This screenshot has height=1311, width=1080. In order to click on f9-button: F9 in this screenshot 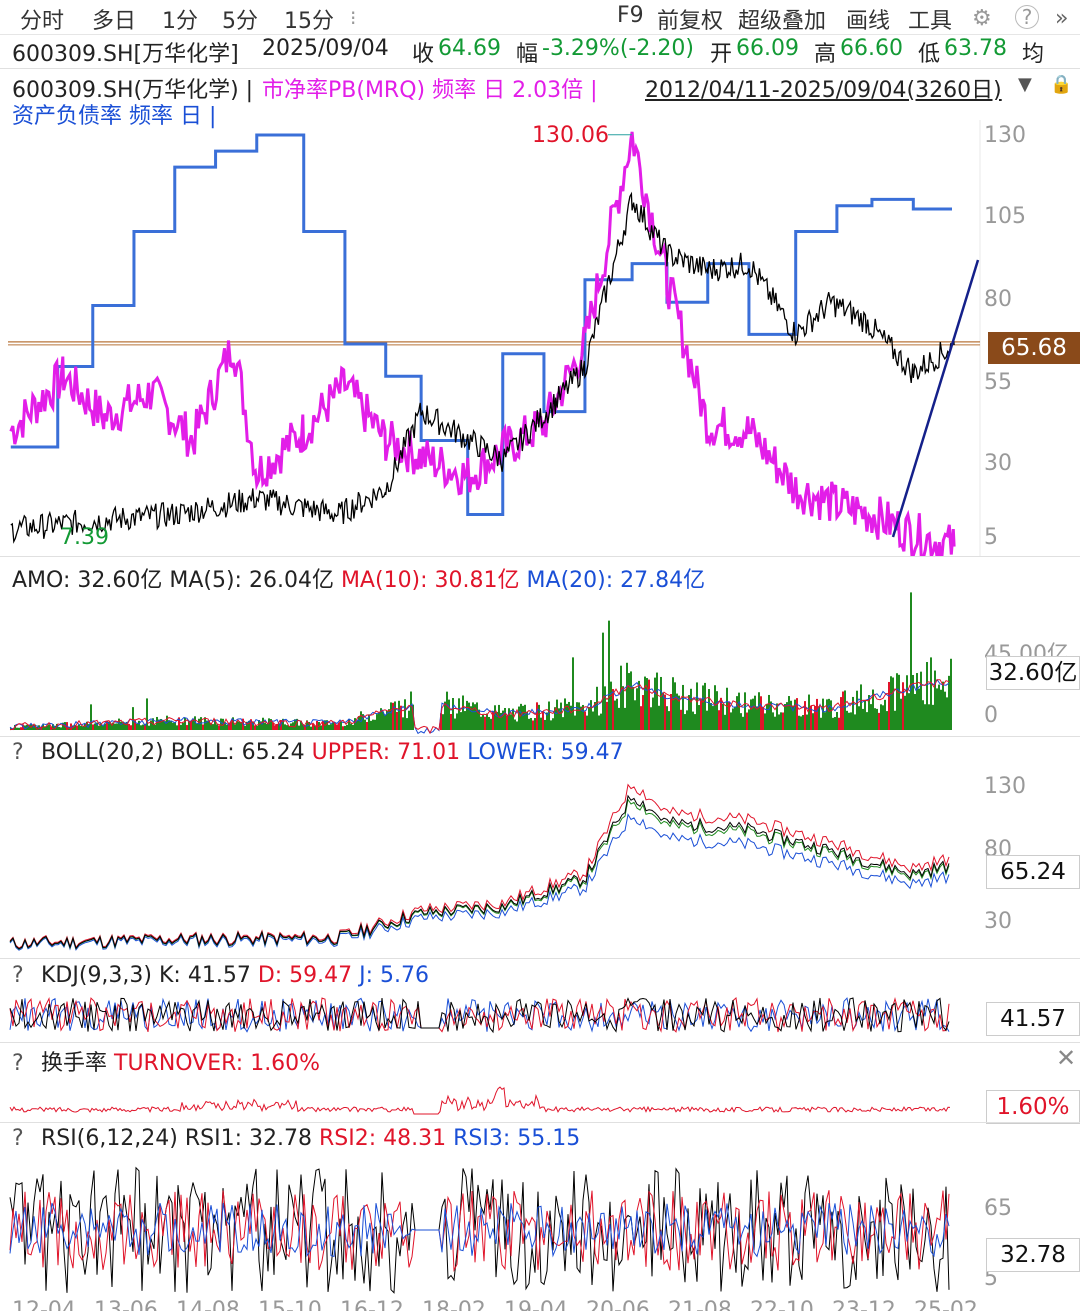, I will do `click(630, 15)`.